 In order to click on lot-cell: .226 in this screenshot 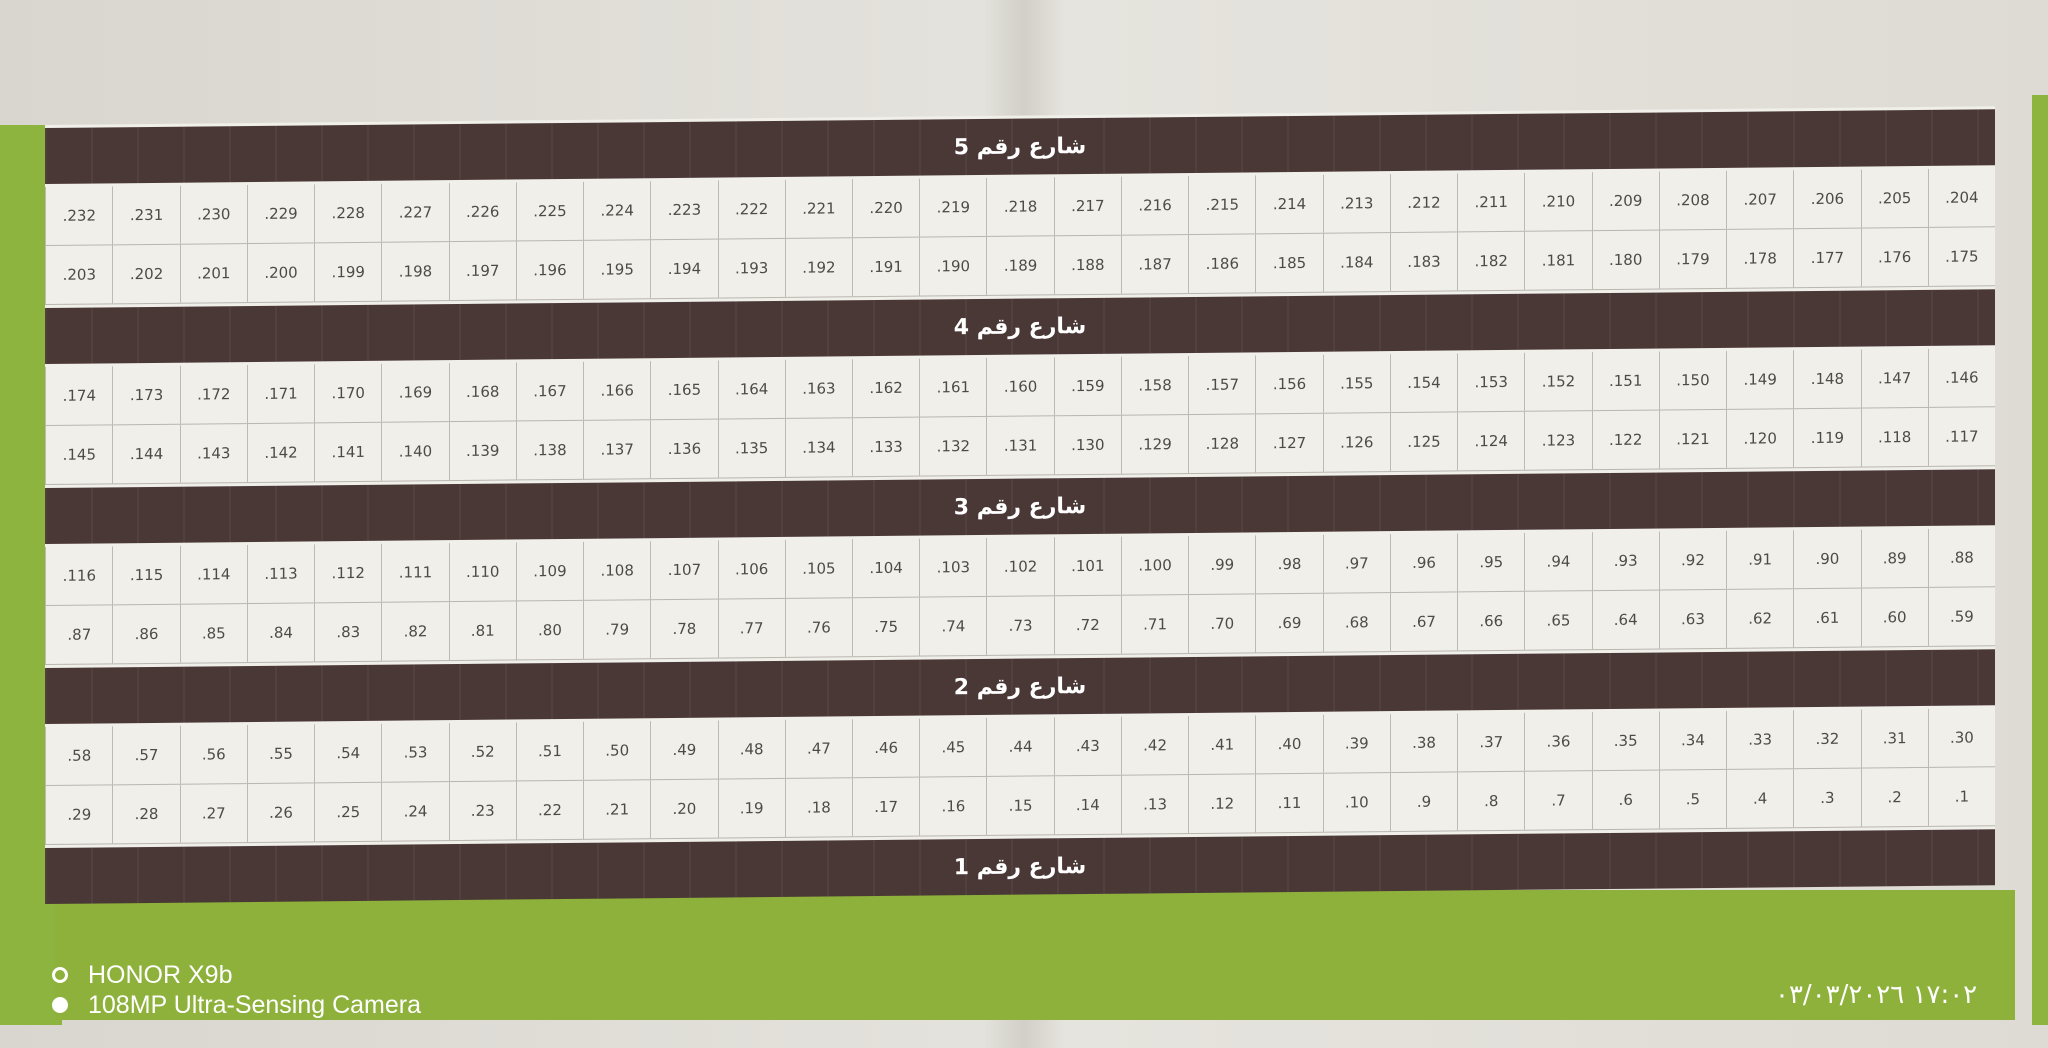, I will do `click(482, 212)`.